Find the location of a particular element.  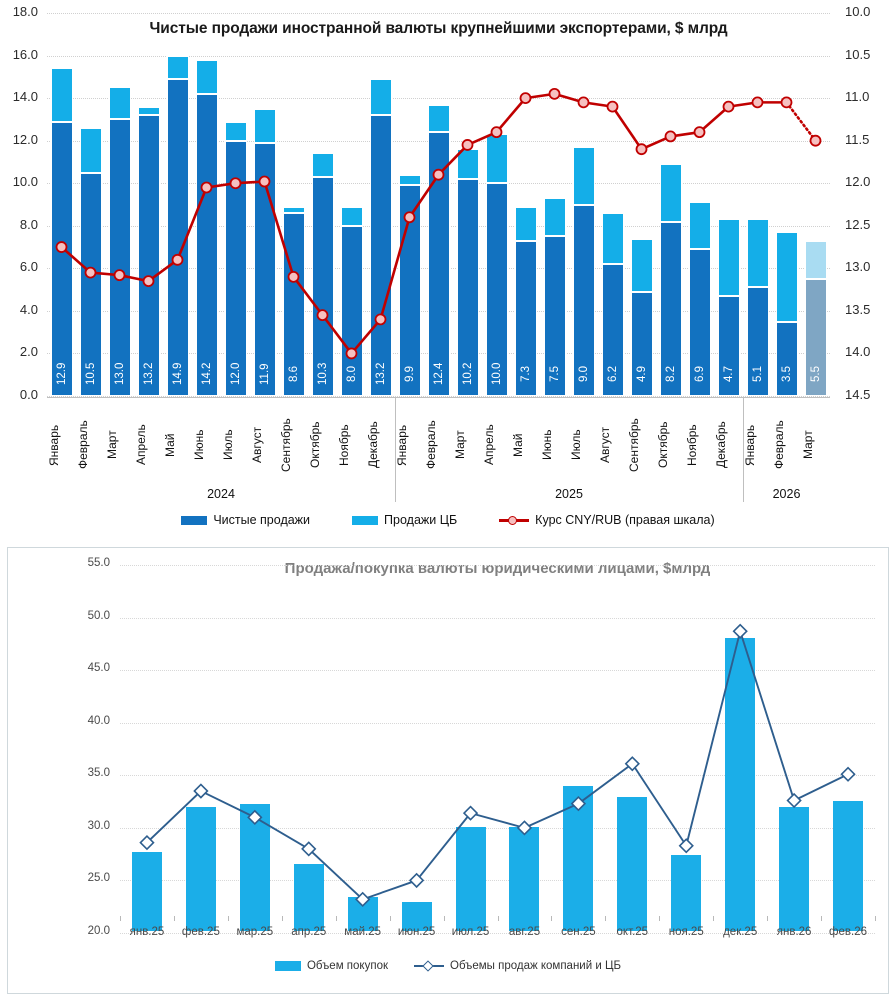

chart1-y2-tick: 12.0 is located at coordinates (858, 182).